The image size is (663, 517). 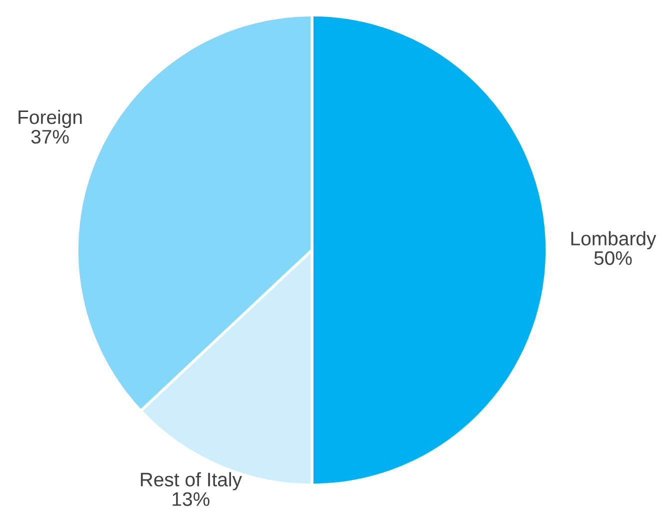 I want to click on slice-label: Foreign, so click(x=50, y=119).